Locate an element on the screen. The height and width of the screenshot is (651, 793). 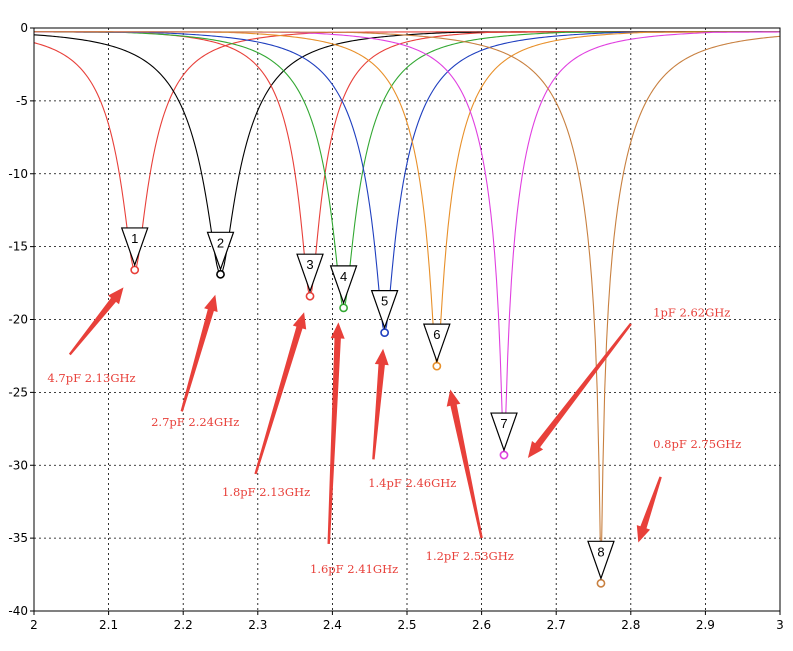
annotation-2: 2.7pF 2.24GHz is located at coordinates (195, 361).